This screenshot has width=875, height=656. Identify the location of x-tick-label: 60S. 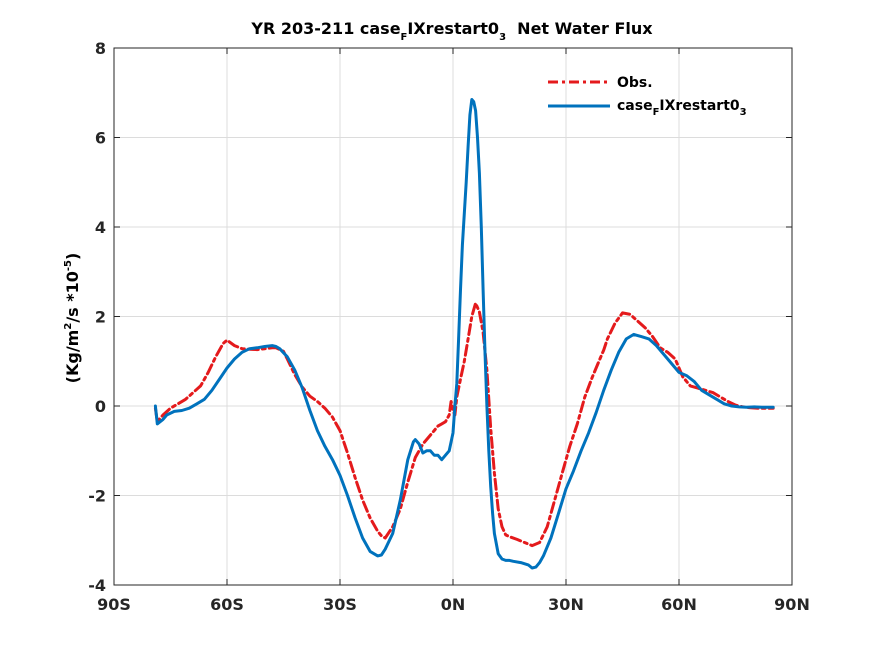
(227, 604).